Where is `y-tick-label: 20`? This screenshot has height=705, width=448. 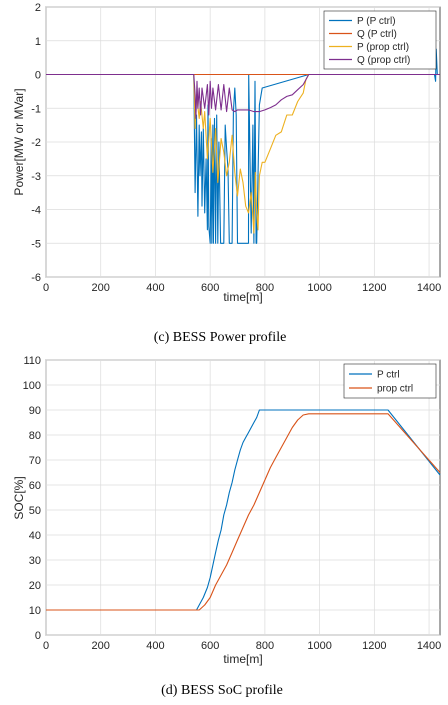
y-tick-label: 20 is located at coordinates (35, 586).